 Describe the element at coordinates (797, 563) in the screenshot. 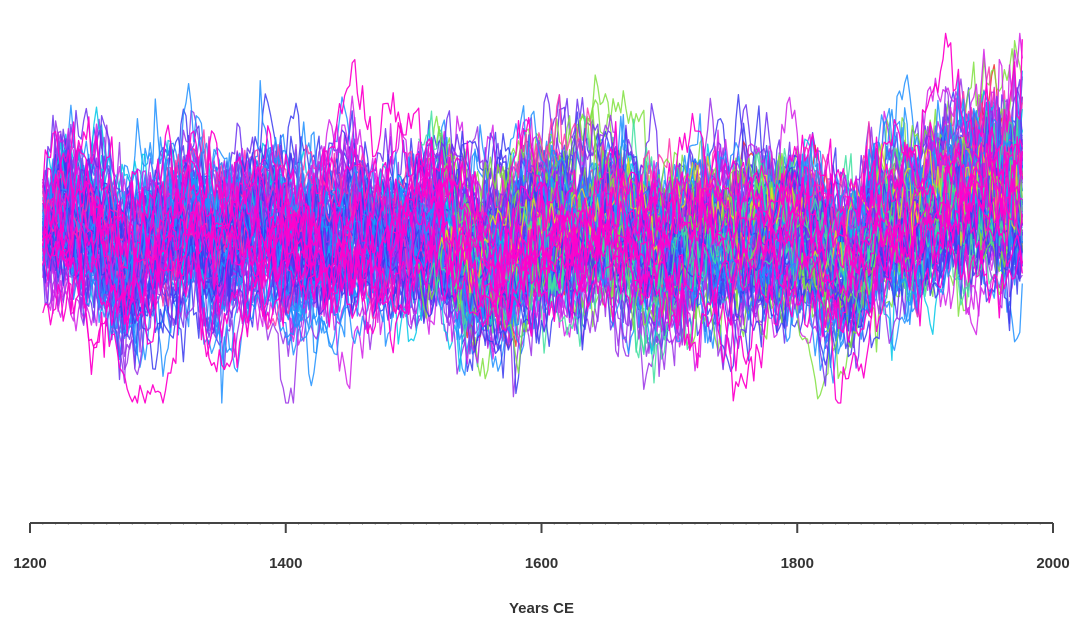

I see `x-axis-tick-label: 1800` at that location.